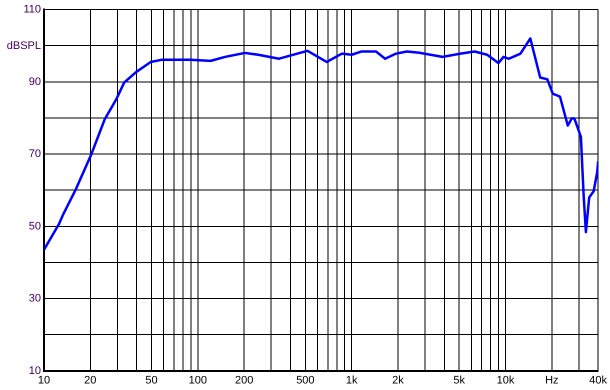  I want to click on y-tick-label: 90, so click(34, 82).